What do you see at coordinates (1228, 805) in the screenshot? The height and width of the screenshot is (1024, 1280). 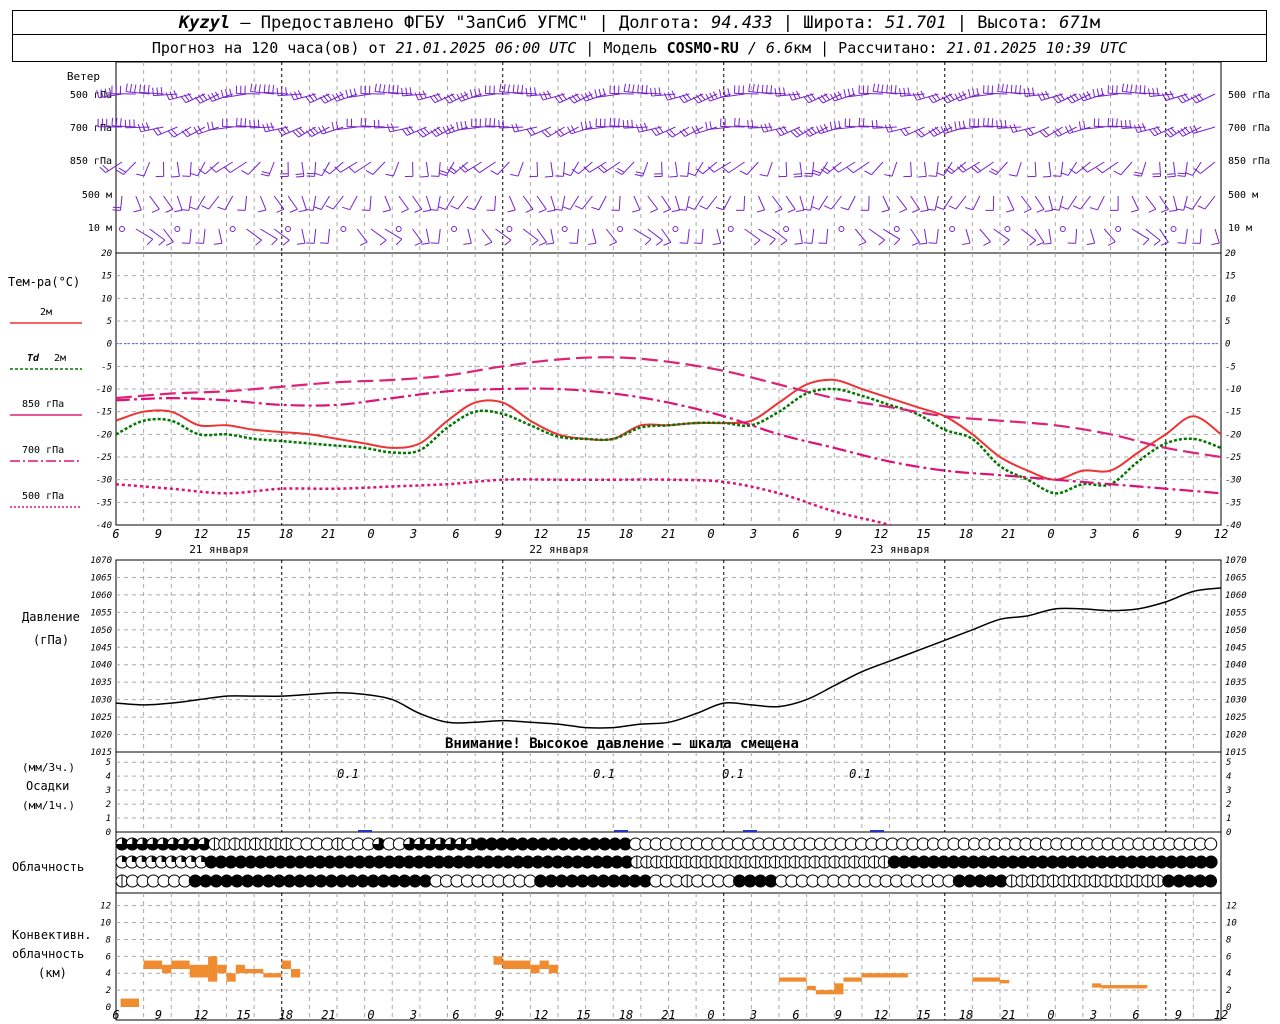 I see `precip-tick-right: 2` at bounding box center [1228, 805].